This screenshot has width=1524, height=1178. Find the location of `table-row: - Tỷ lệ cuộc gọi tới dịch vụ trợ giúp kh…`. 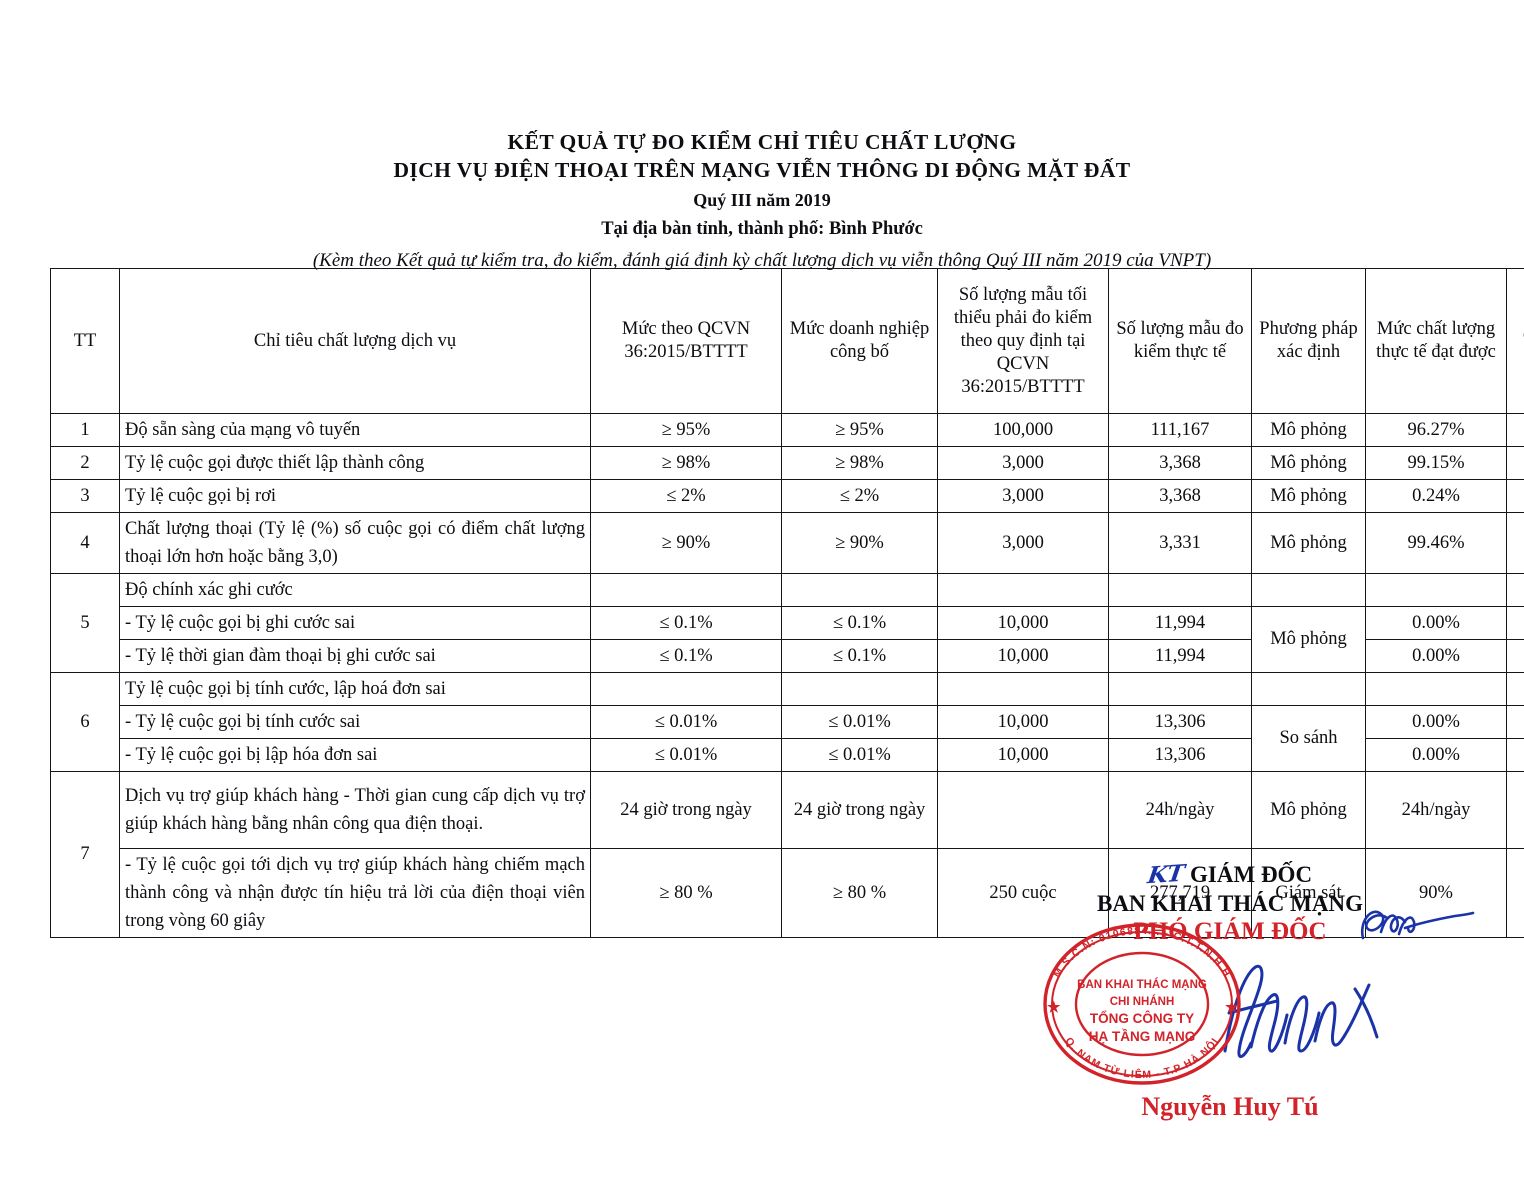

table-row: - Tỷ lệ cuộc gọi tới dịch vụ trợ giúp kh… is located at coordinates (787, 893).